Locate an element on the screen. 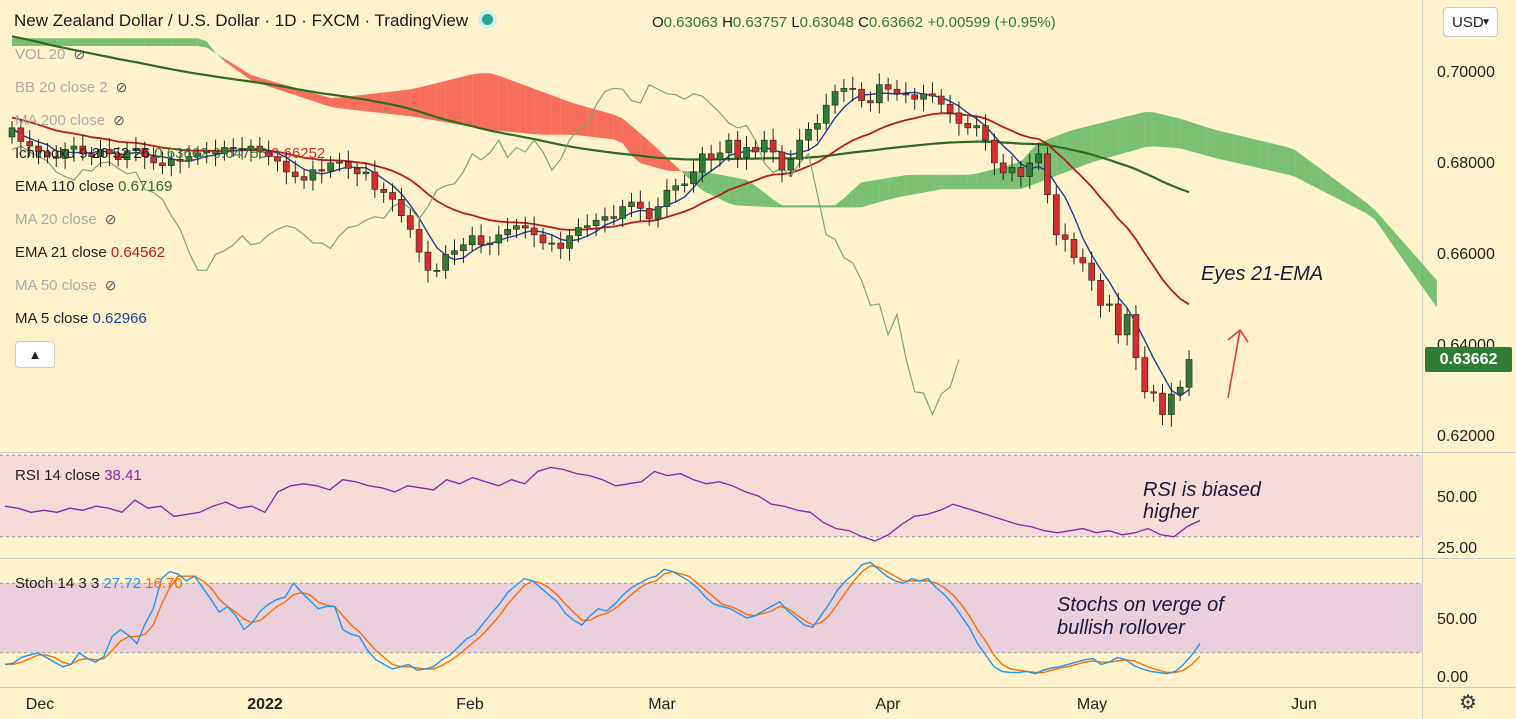 This screenshot has width=1516, height=719. currency-select: USD ▼ is located at coordinates (1470, 22).